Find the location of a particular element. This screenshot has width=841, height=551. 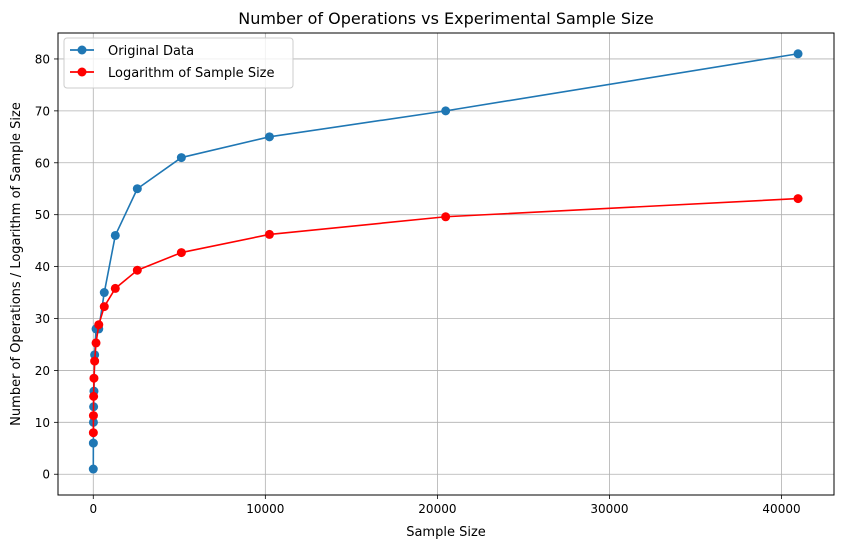

y-tick-label: 30 is located at coordinates (42, 319).